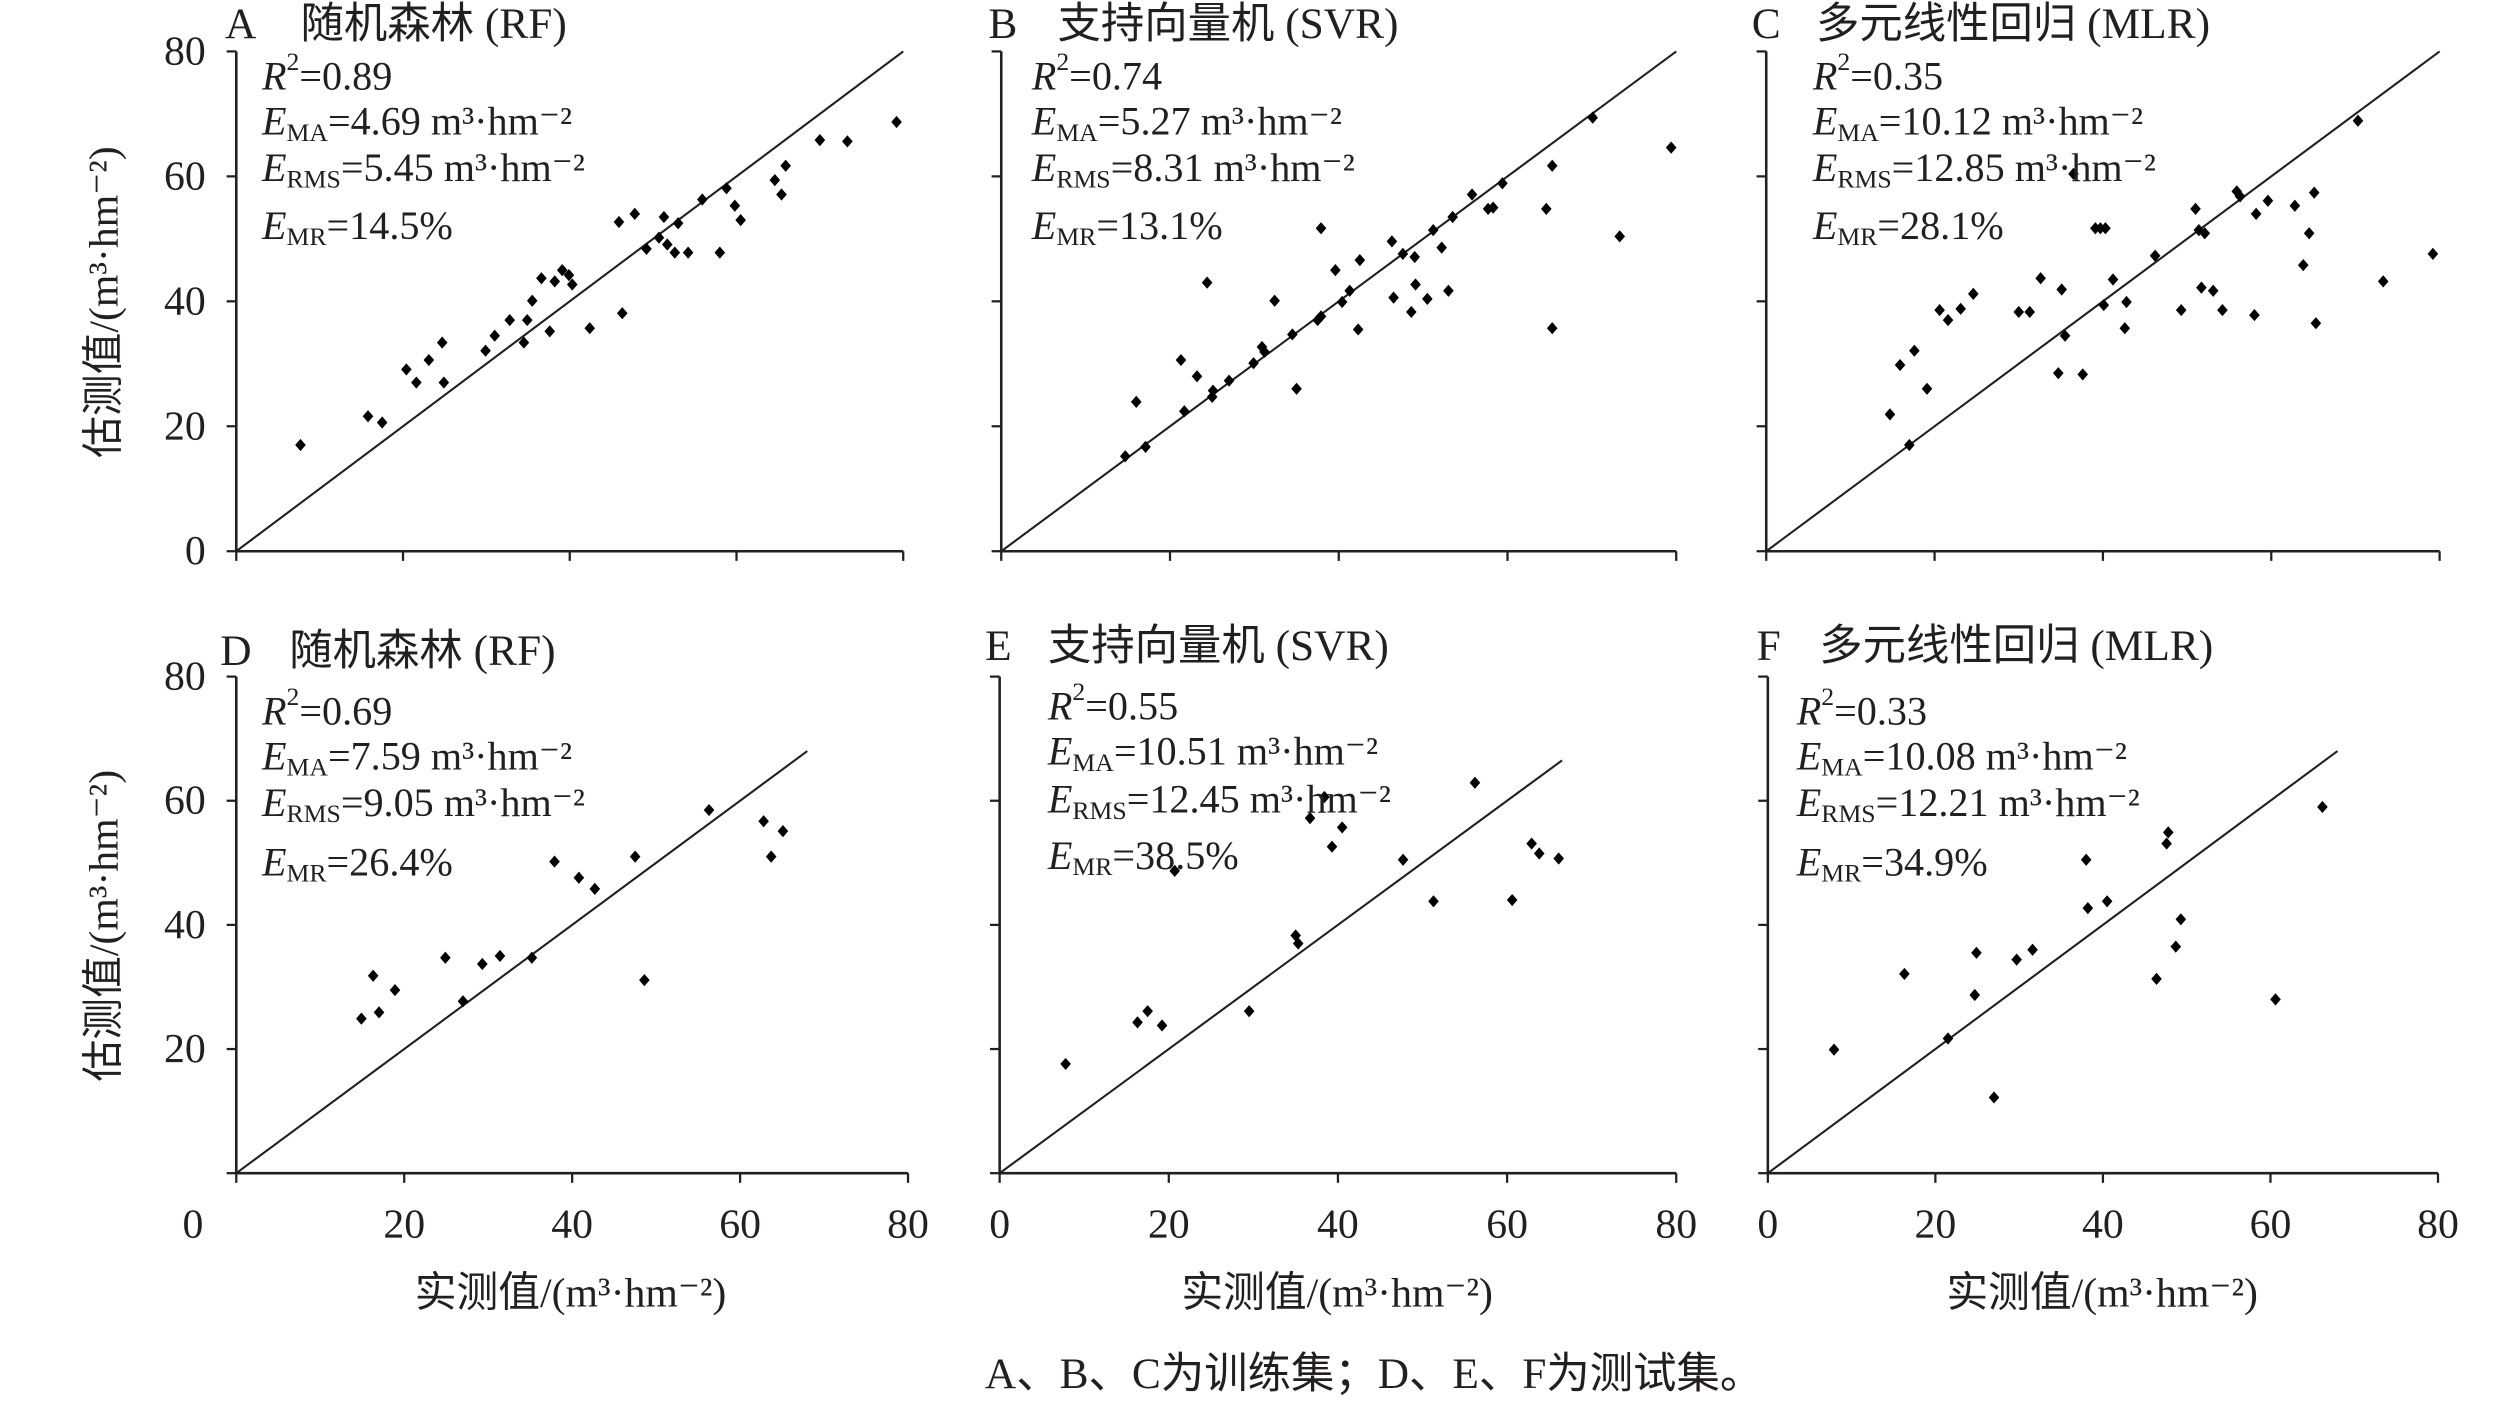 The width and height of the screenshot is (2520, 1403). Describe the element at coordinates (1131, 705) in the screenshot. I see `stat-value: =0.55` at that location.